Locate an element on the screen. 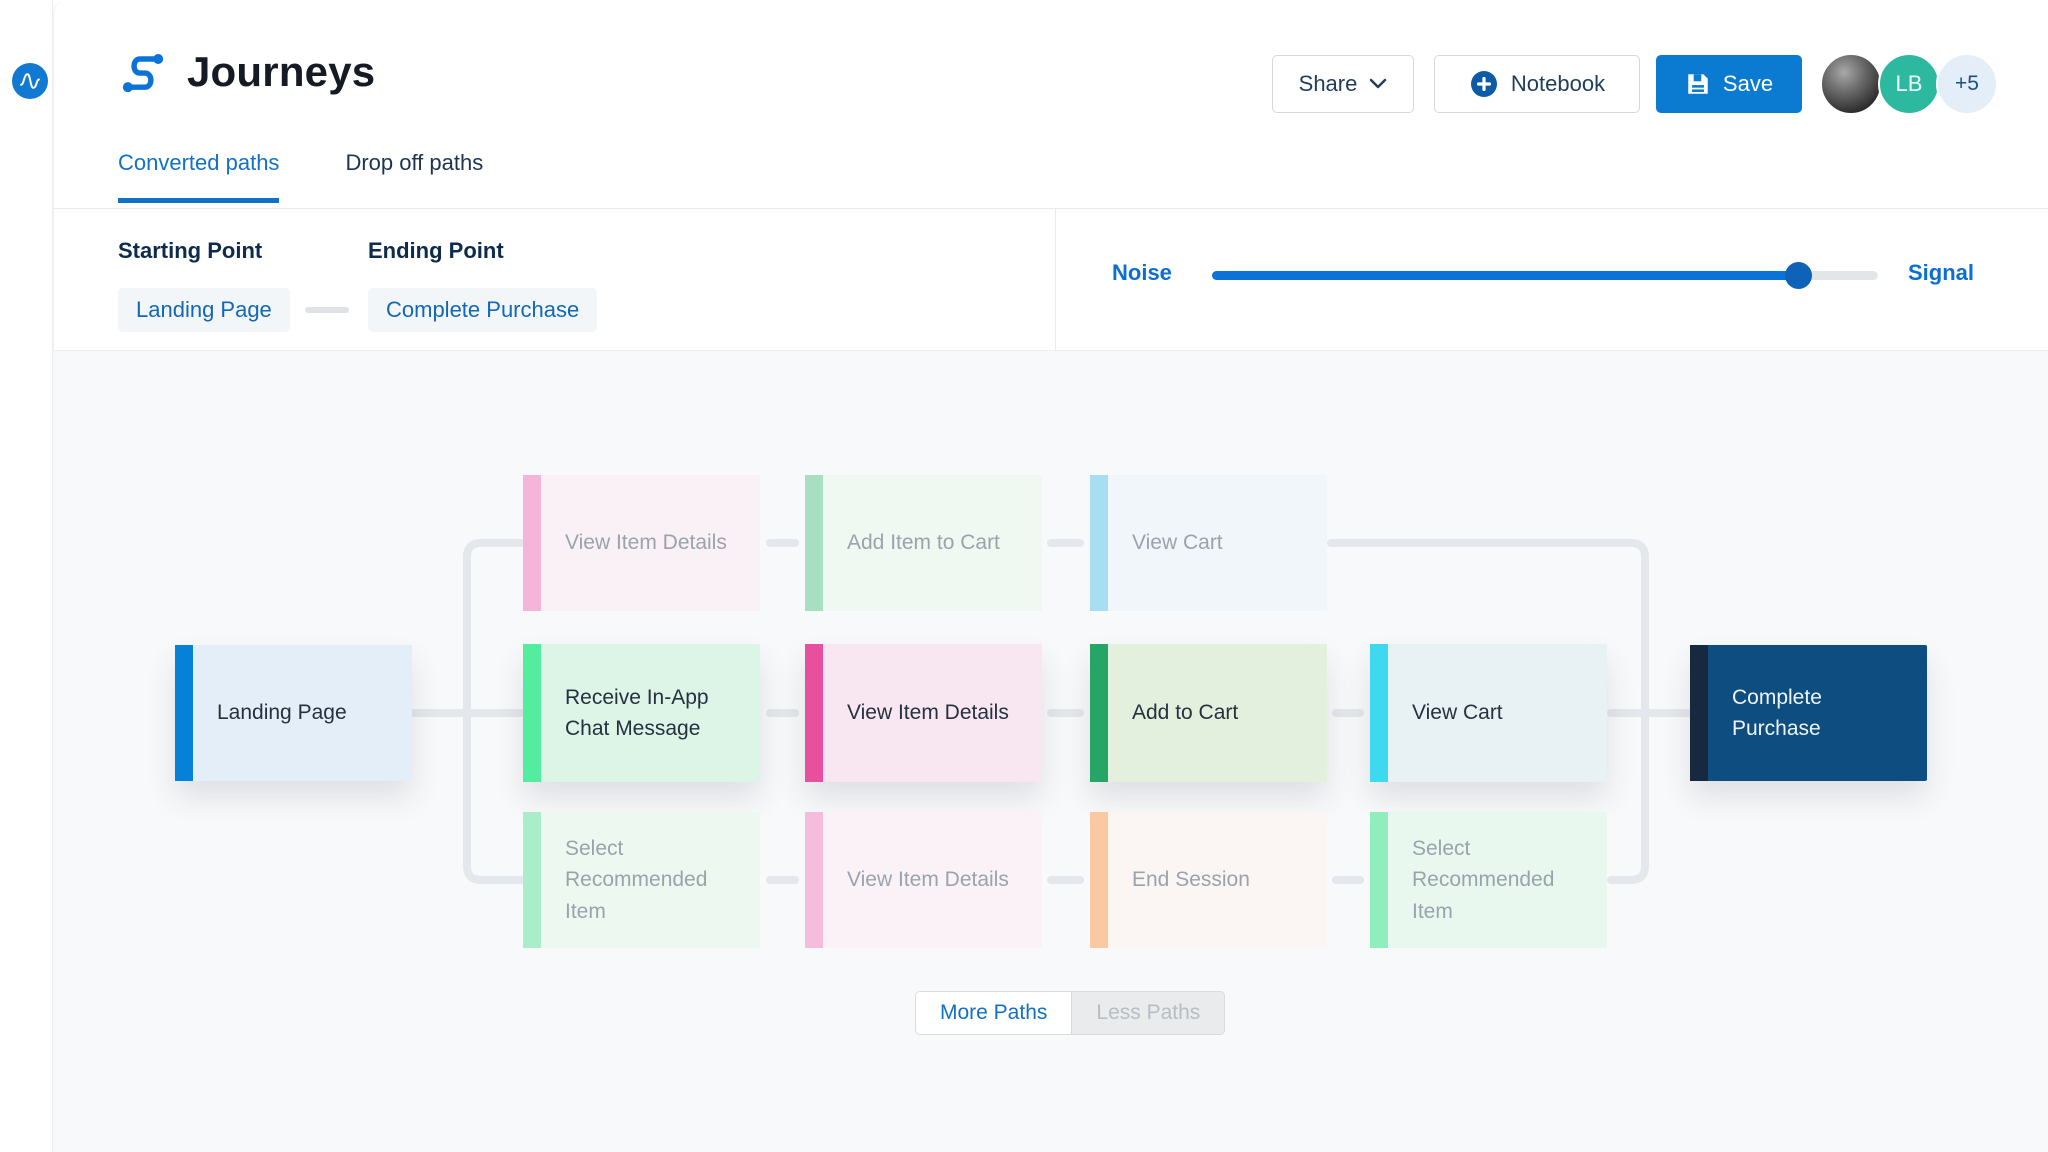 Image resolution: width=2048 pixels, height=1152 pixels. noise-label: Noise is located at coordinates (1142, 272).